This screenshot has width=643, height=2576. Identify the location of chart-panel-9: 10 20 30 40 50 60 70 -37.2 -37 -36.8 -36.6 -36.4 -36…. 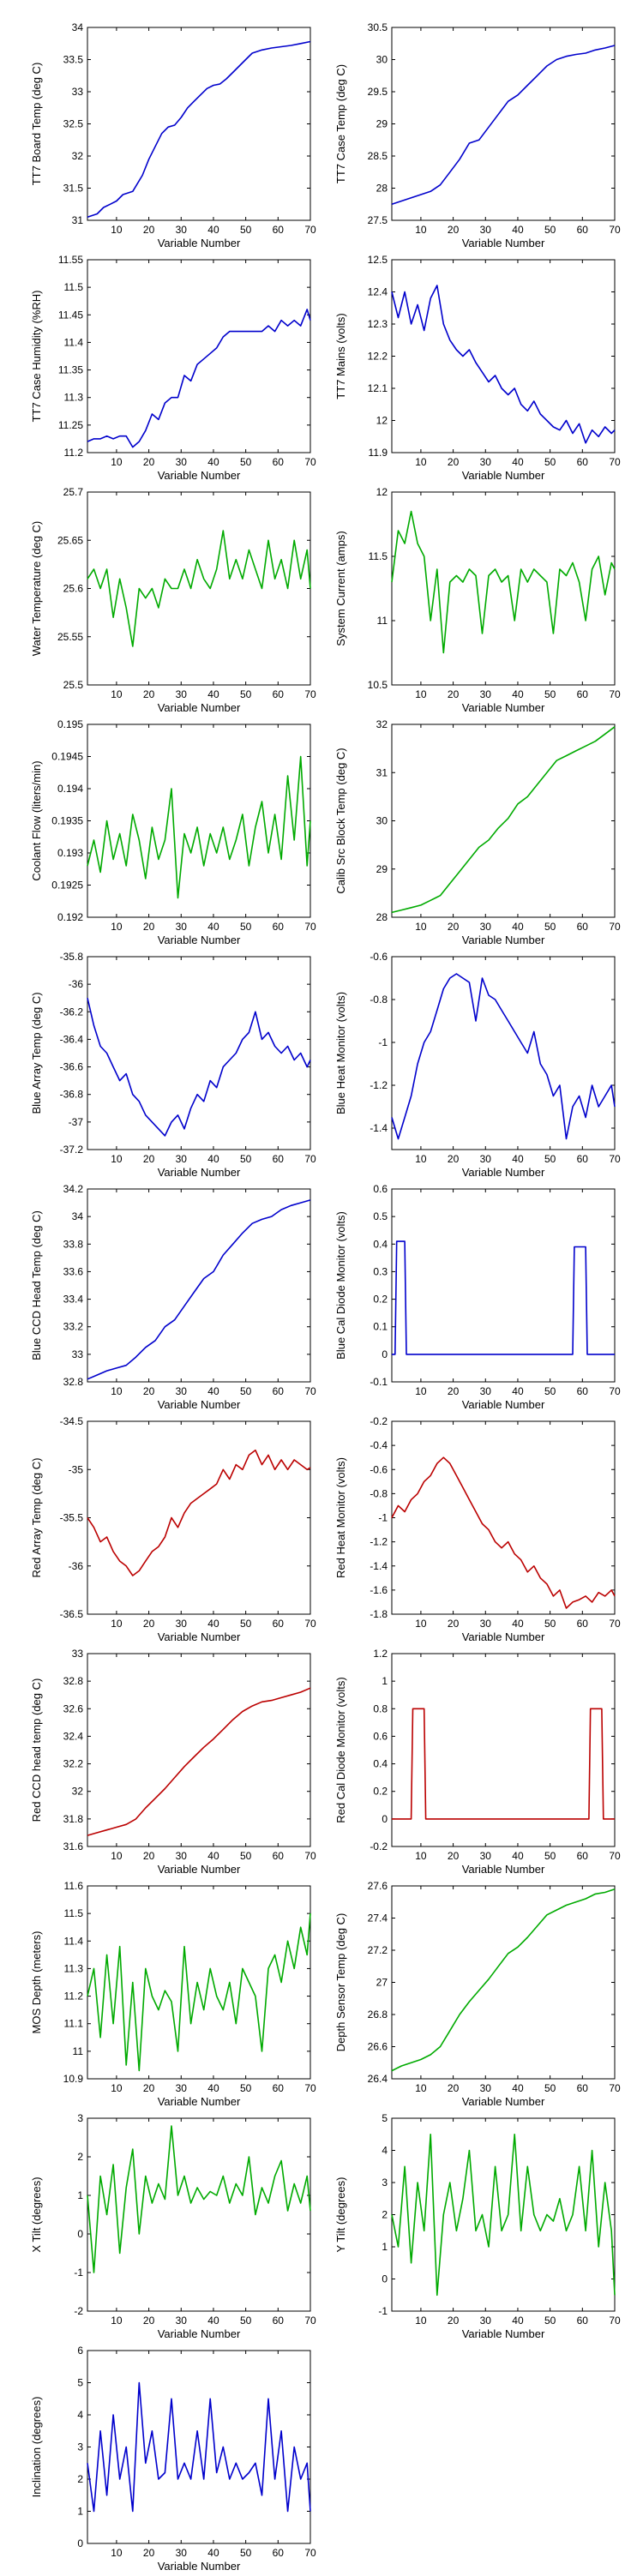
(173, 1065).